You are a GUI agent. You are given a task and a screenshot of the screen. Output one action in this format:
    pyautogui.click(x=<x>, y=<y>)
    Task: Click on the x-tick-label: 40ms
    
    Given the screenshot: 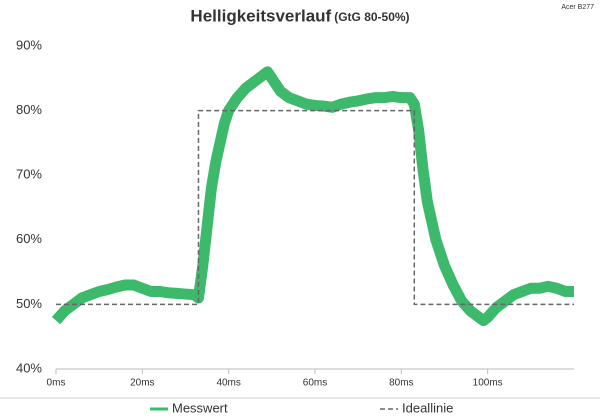 What is the action you would take?
    pyautogui.click(x=228, y=383)
    